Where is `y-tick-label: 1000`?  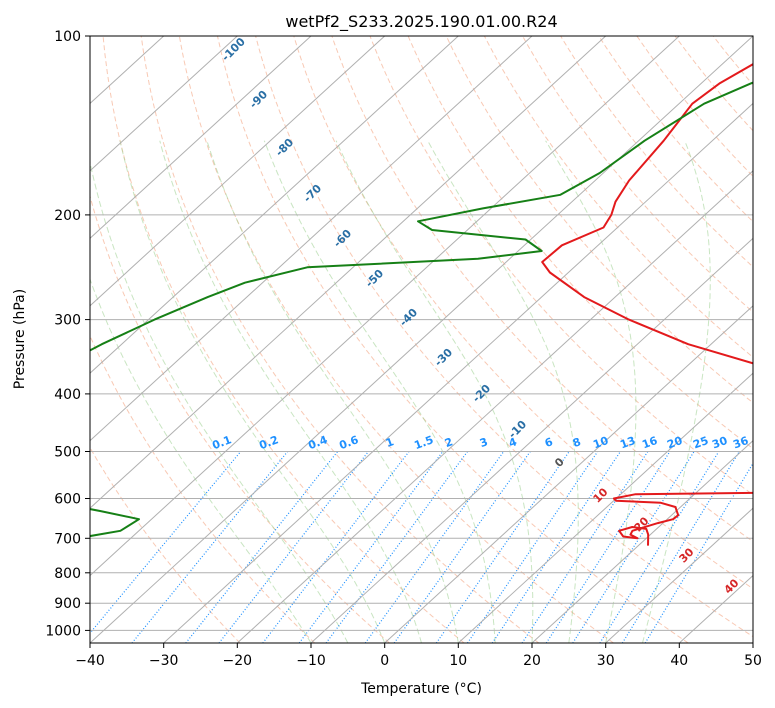 y-tick-label: 1000 is located at coordinates (63, 631).